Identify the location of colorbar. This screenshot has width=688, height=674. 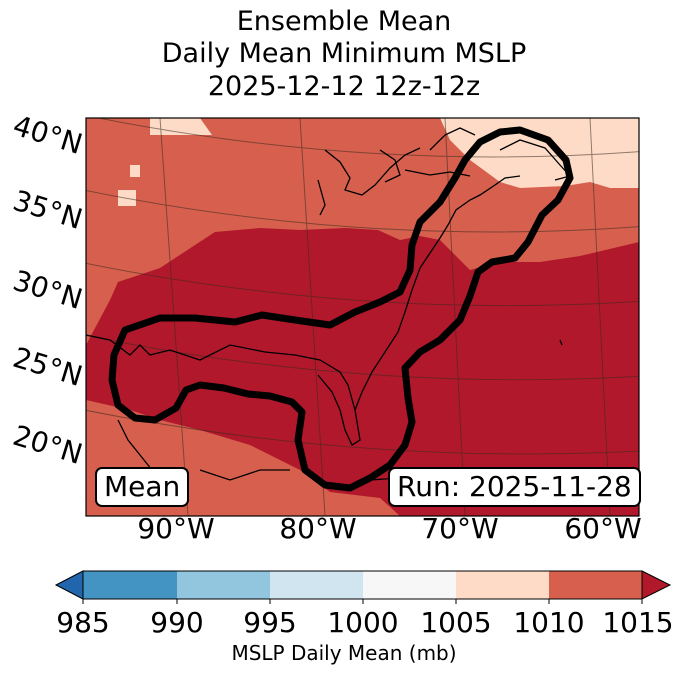
(363, 587).